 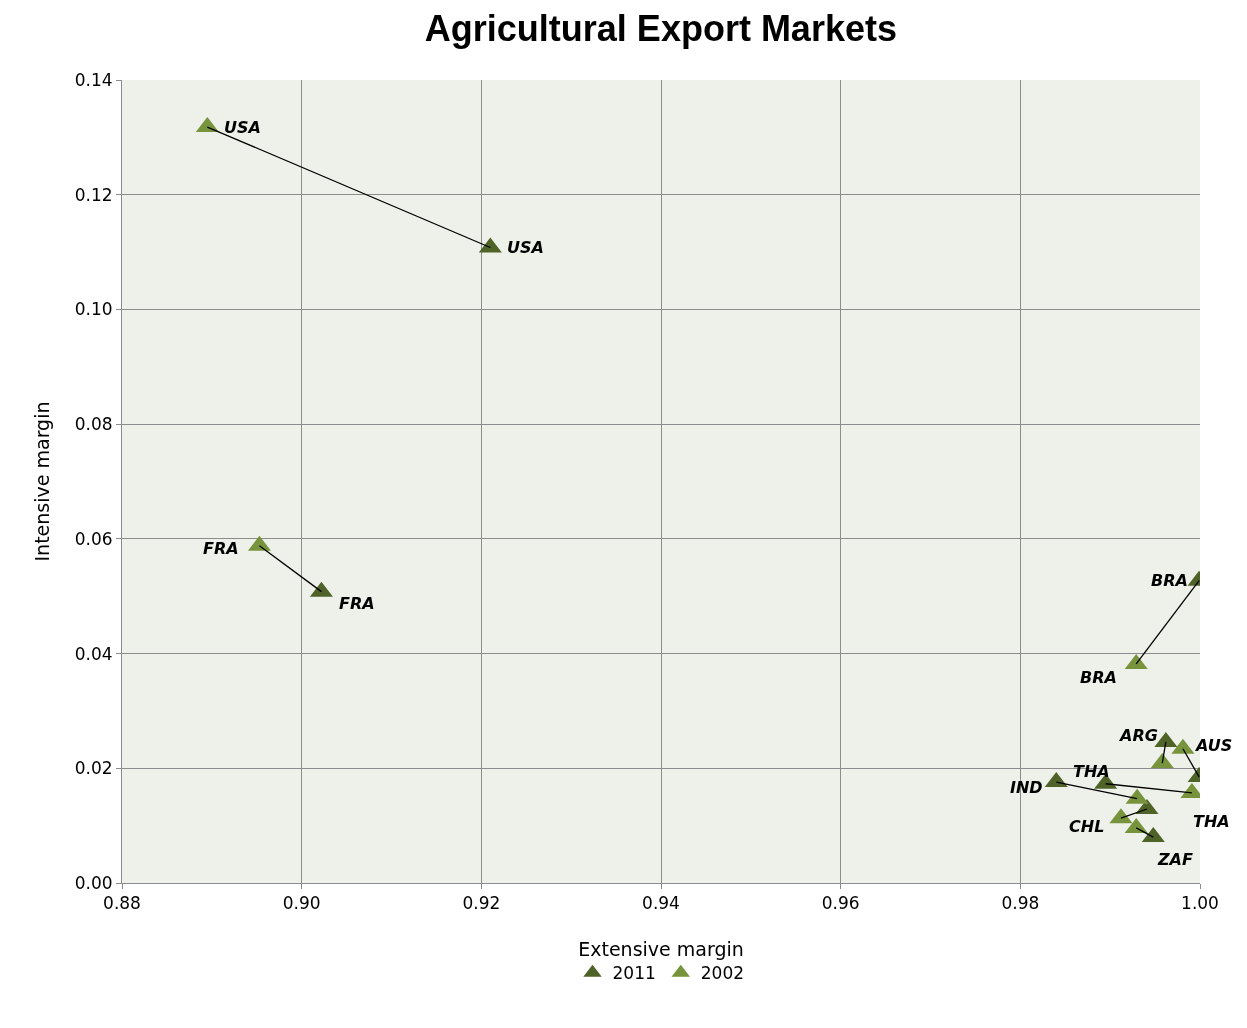 I want to click on legend-label: 2011, so click(x=634, y=973).